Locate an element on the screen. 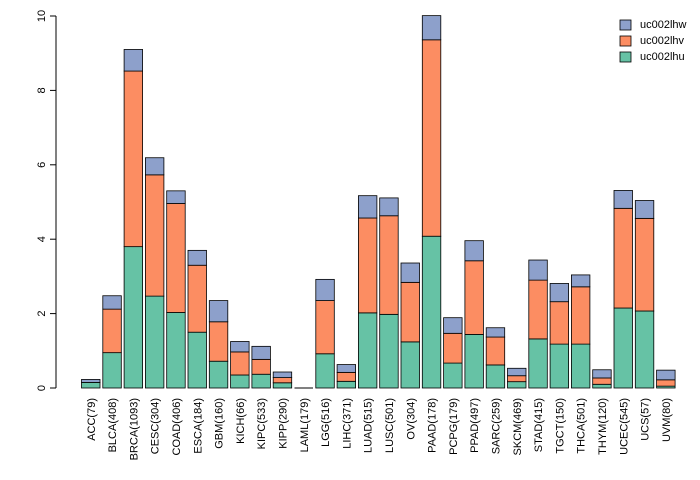 This screenshot has width=700, height=480. bar-stack-KIPC(533) is located at coordinates (261, 367).